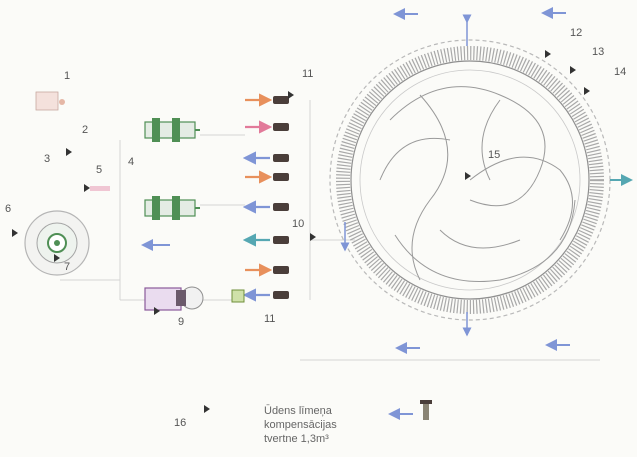 Image resolution: width=637 pixels, height=457 pixels. Describe the element at coordinates (131, 162) in the screenshot. I see `label-4: 4` at that location.